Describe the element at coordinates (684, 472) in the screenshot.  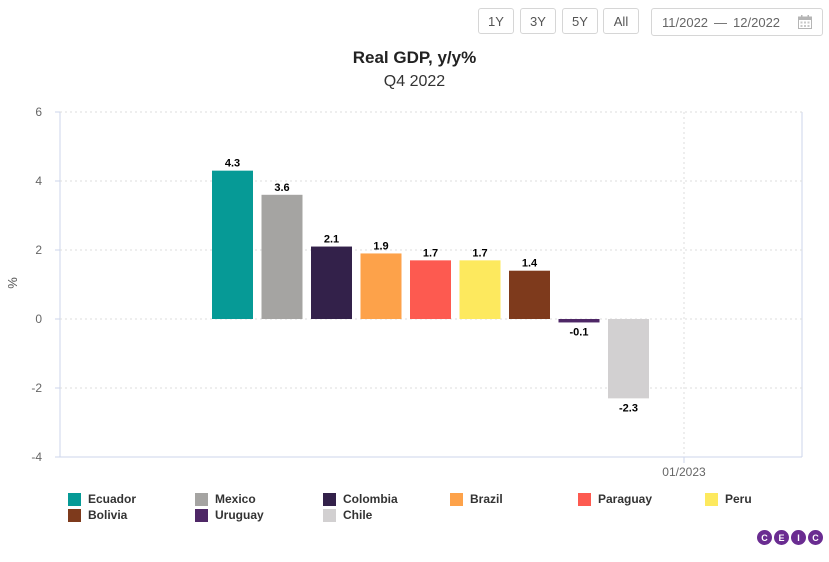
I see `x-tick-label: 01/2023` at that location.